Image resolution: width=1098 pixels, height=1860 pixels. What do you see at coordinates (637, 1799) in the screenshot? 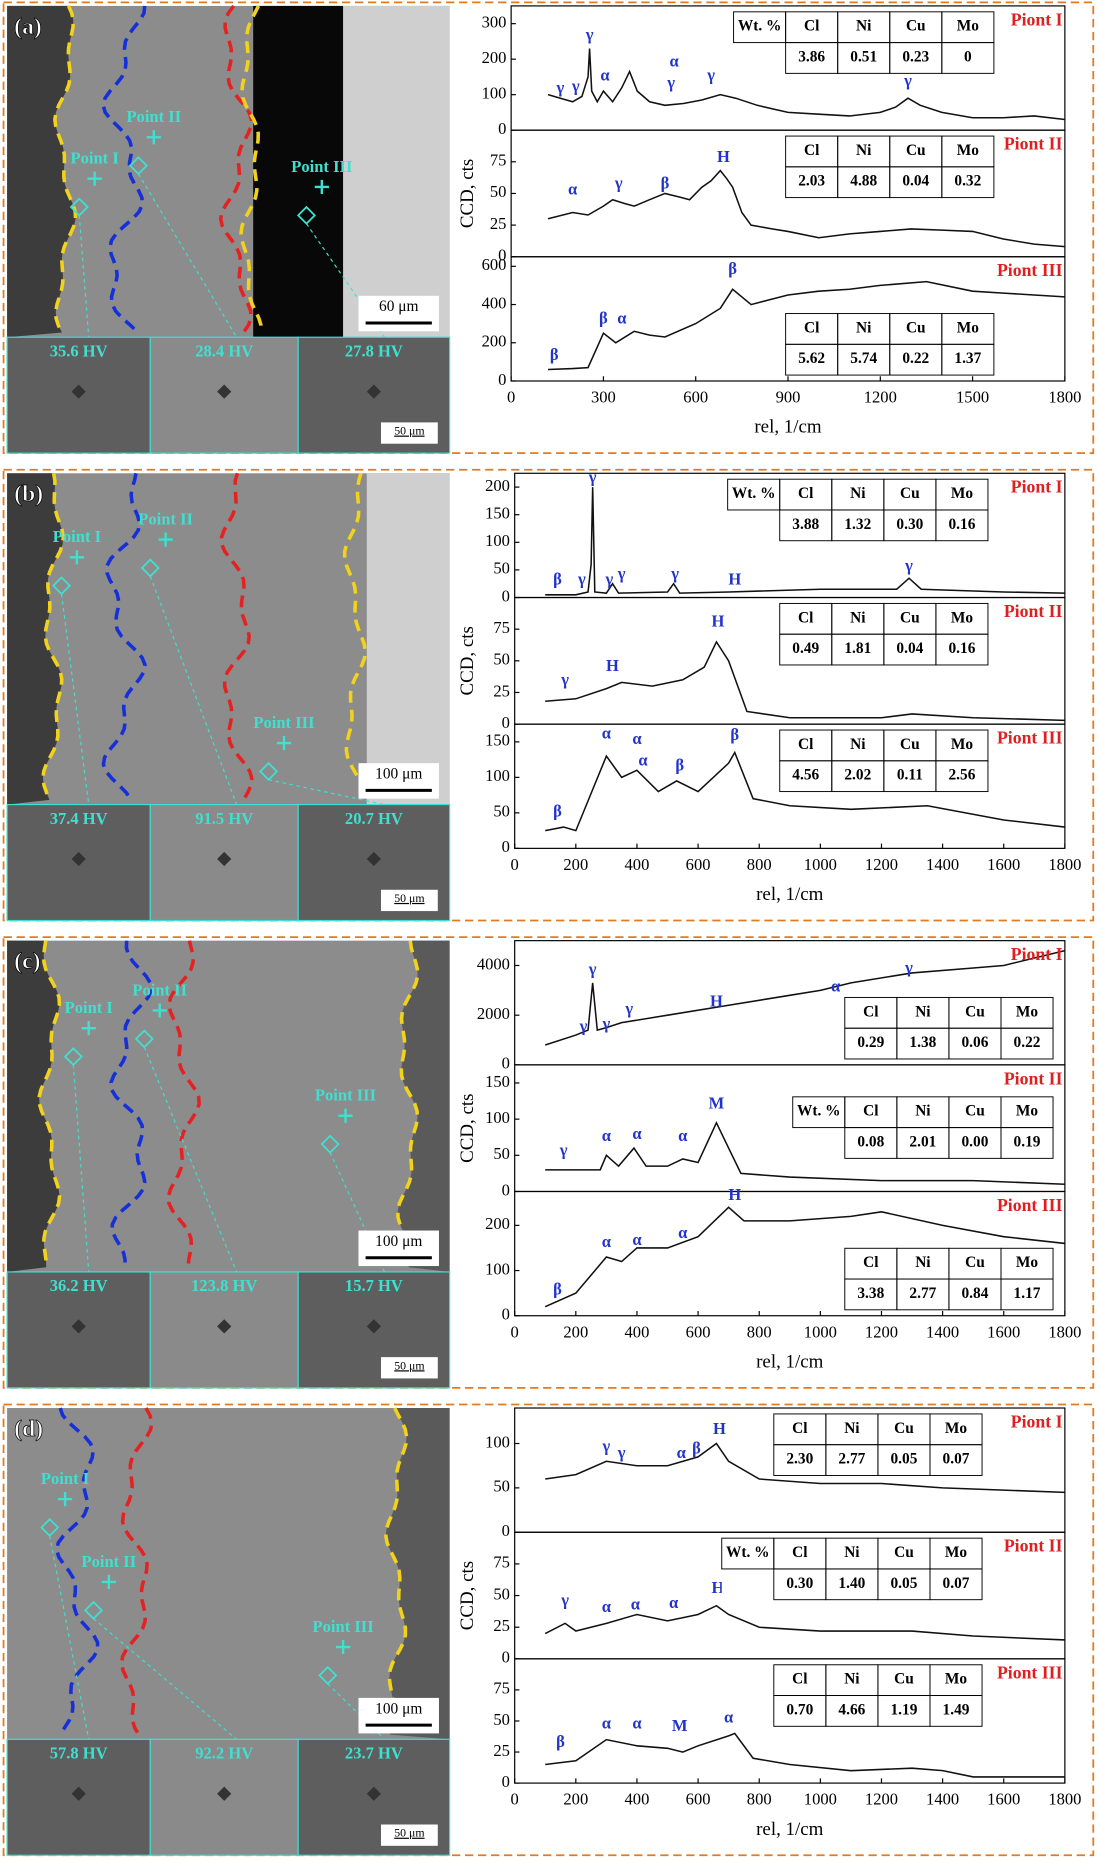
I see `x-tick-label: 400` at bounding box center [637, 1799].